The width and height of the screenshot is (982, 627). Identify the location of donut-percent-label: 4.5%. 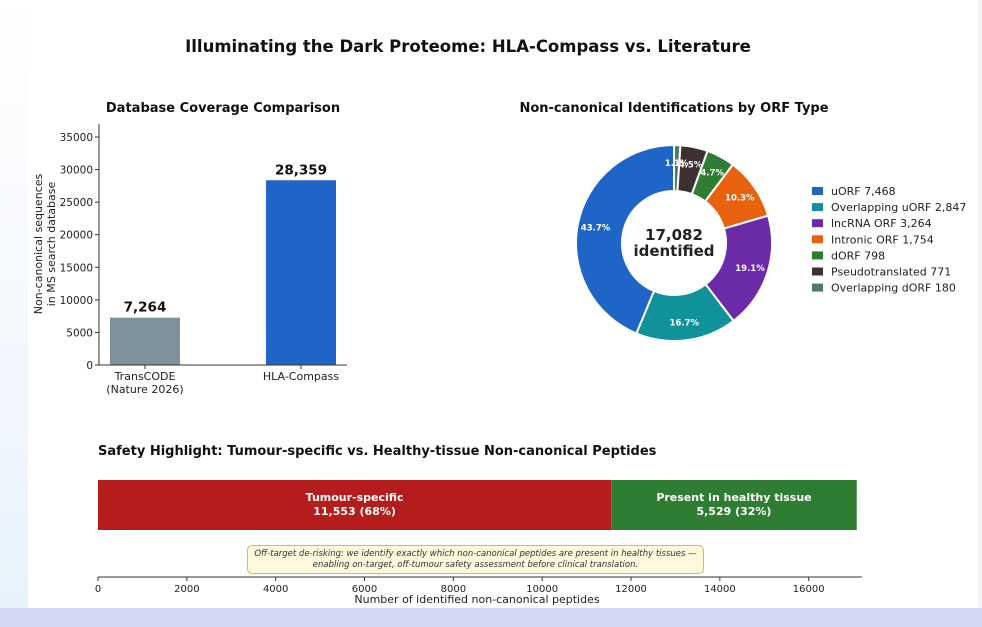
(691, 166).